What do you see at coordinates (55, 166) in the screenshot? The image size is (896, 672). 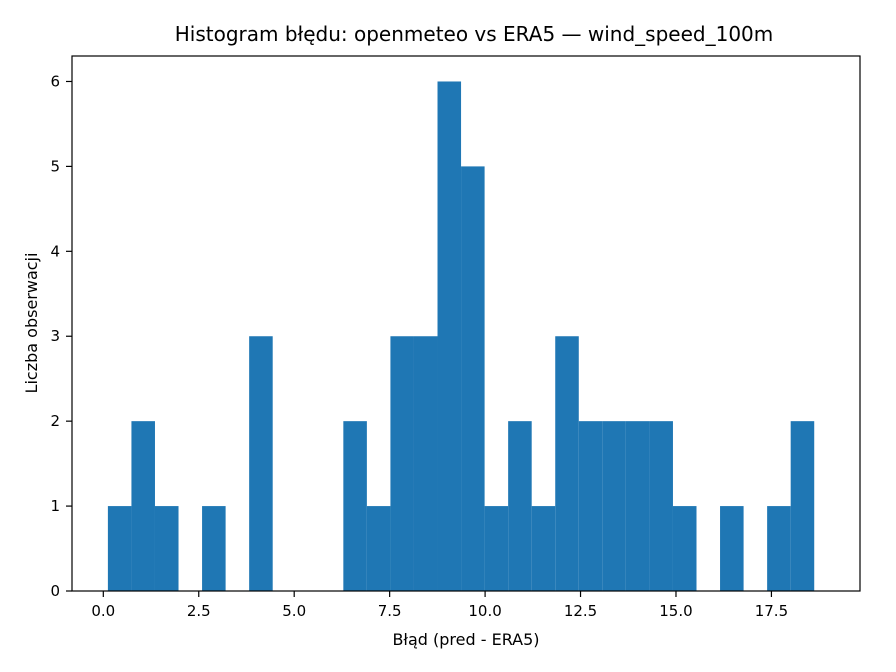 I see `y-tick-label: 5` at bounding box center [55, 166].